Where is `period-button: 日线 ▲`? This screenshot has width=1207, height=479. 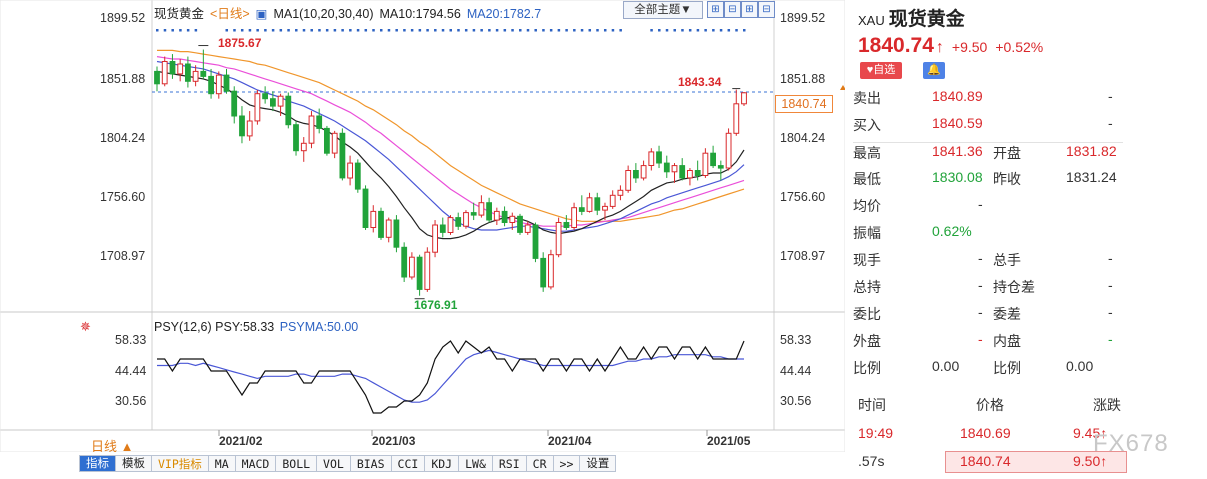 period-button: 日线 ▲ is located at coordinates (112, 445).